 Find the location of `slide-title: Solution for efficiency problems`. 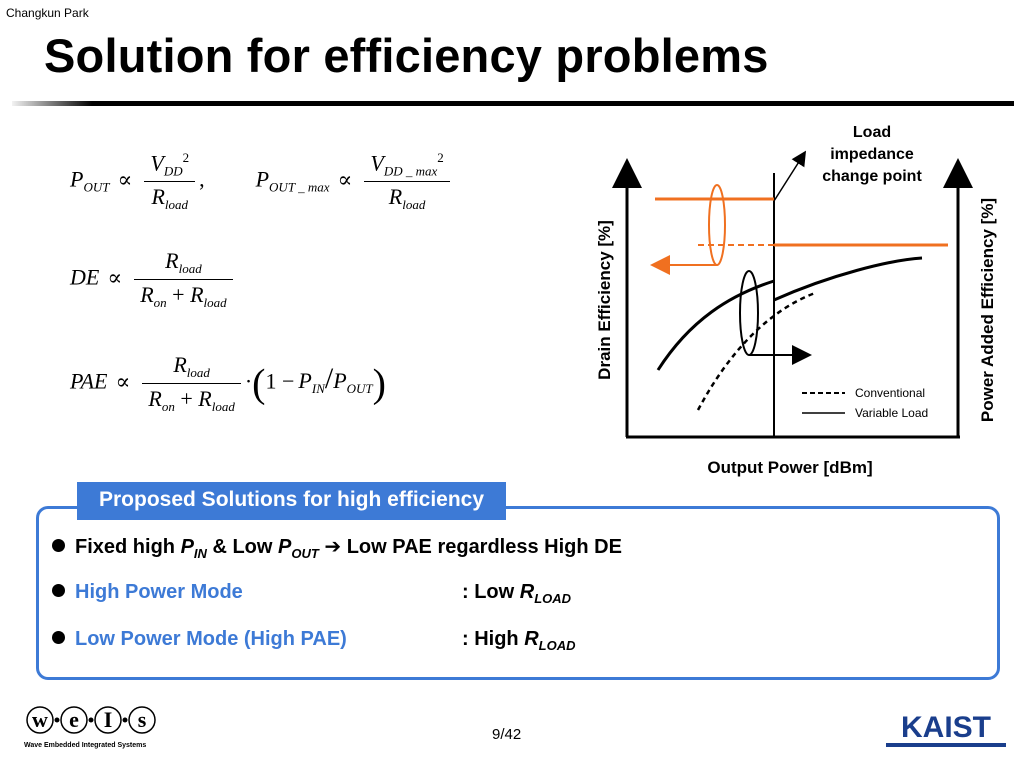

slide-title: Solution for efficiency problems is located at coordinates (406, 55).